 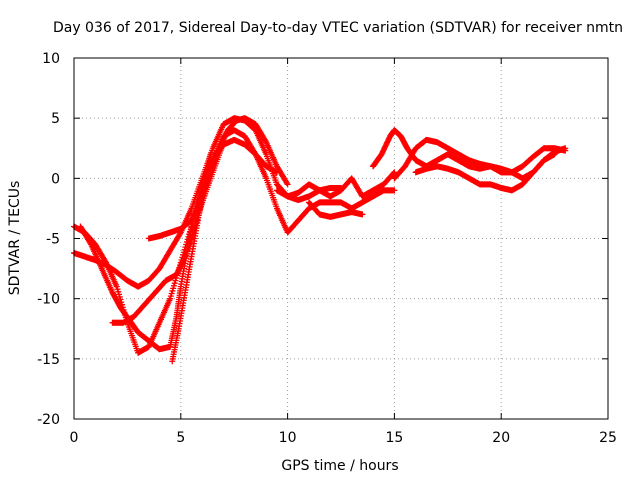 I want to click on y-tick-label: -5, so click(x=53, y=240).